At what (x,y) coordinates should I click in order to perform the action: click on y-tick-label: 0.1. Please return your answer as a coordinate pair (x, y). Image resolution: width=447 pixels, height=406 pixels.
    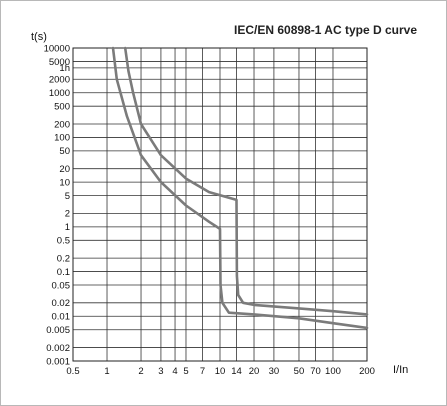
    Looking at the image, I should click on (63, 272).